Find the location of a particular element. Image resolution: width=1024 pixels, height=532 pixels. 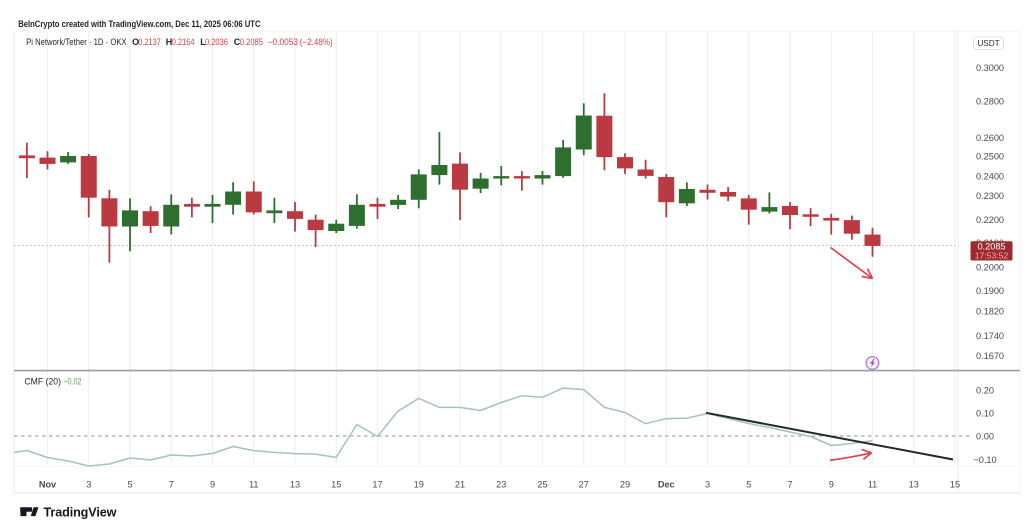

svg-text: 21 is located at coordinates (460, 484).